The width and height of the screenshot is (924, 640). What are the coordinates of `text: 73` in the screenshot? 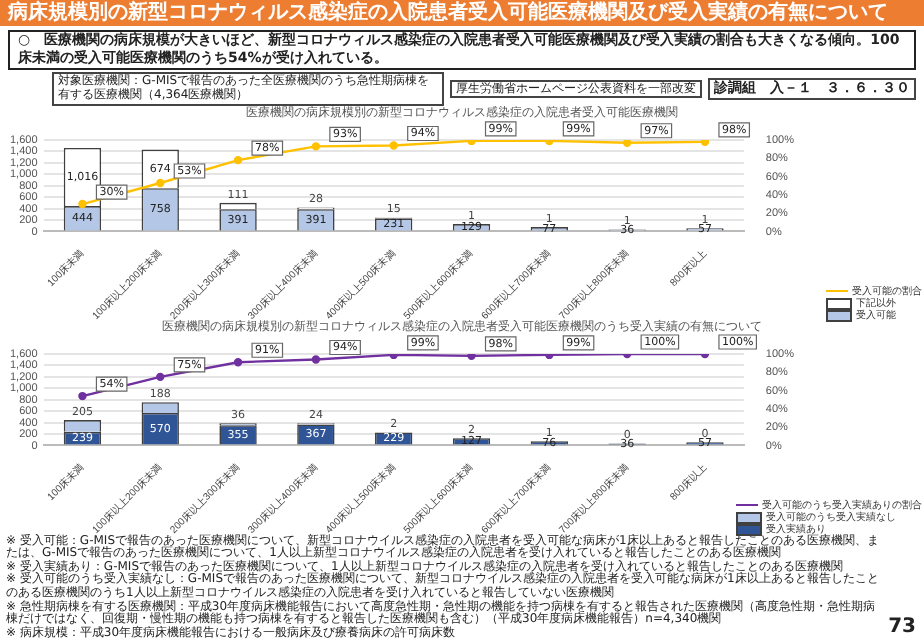 It's located at (902, 627).